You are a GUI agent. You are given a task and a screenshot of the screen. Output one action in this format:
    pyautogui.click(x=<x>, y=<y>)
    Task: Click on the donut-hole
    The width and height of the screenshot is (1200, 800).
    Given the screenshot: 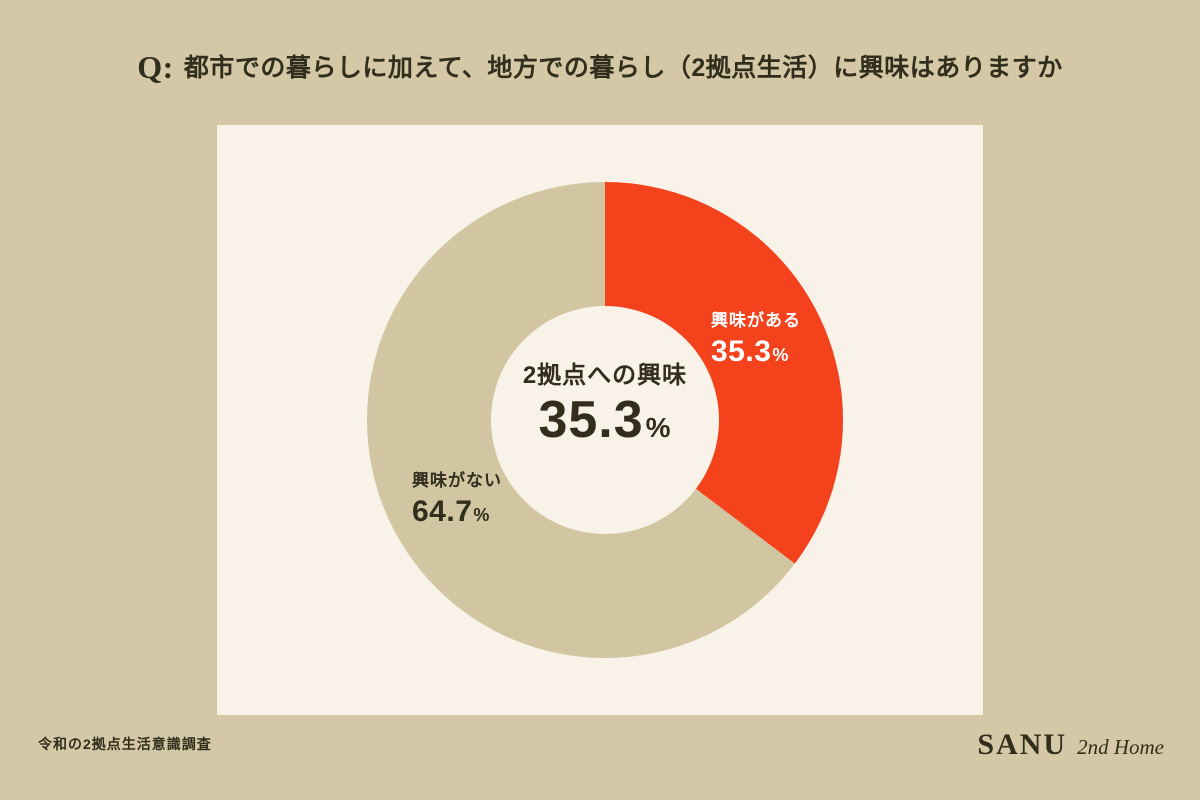 What is the action you would take?
    pyautogui.click(x=605, y=420)
    